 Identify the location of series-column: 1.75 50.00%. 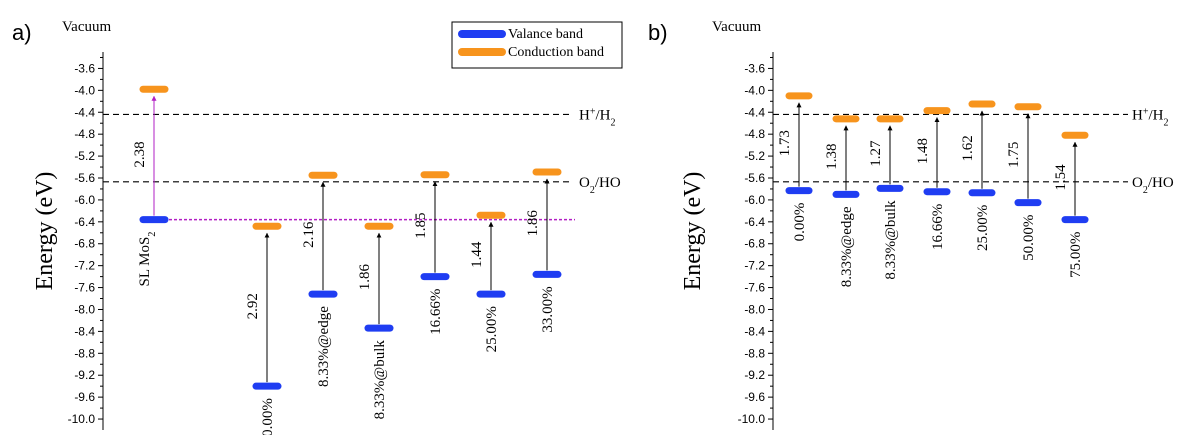
(1024, 182).